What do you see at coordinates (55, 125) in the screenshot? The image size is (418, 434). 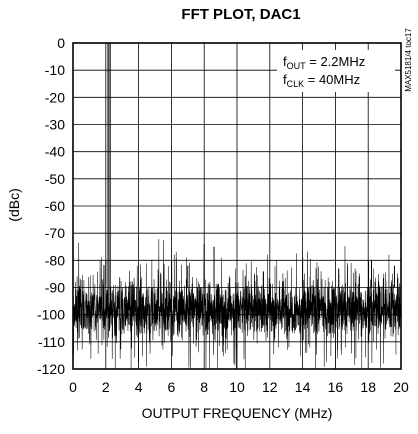 I see `y-tick-label: -30` at bounding box center [55, 125].